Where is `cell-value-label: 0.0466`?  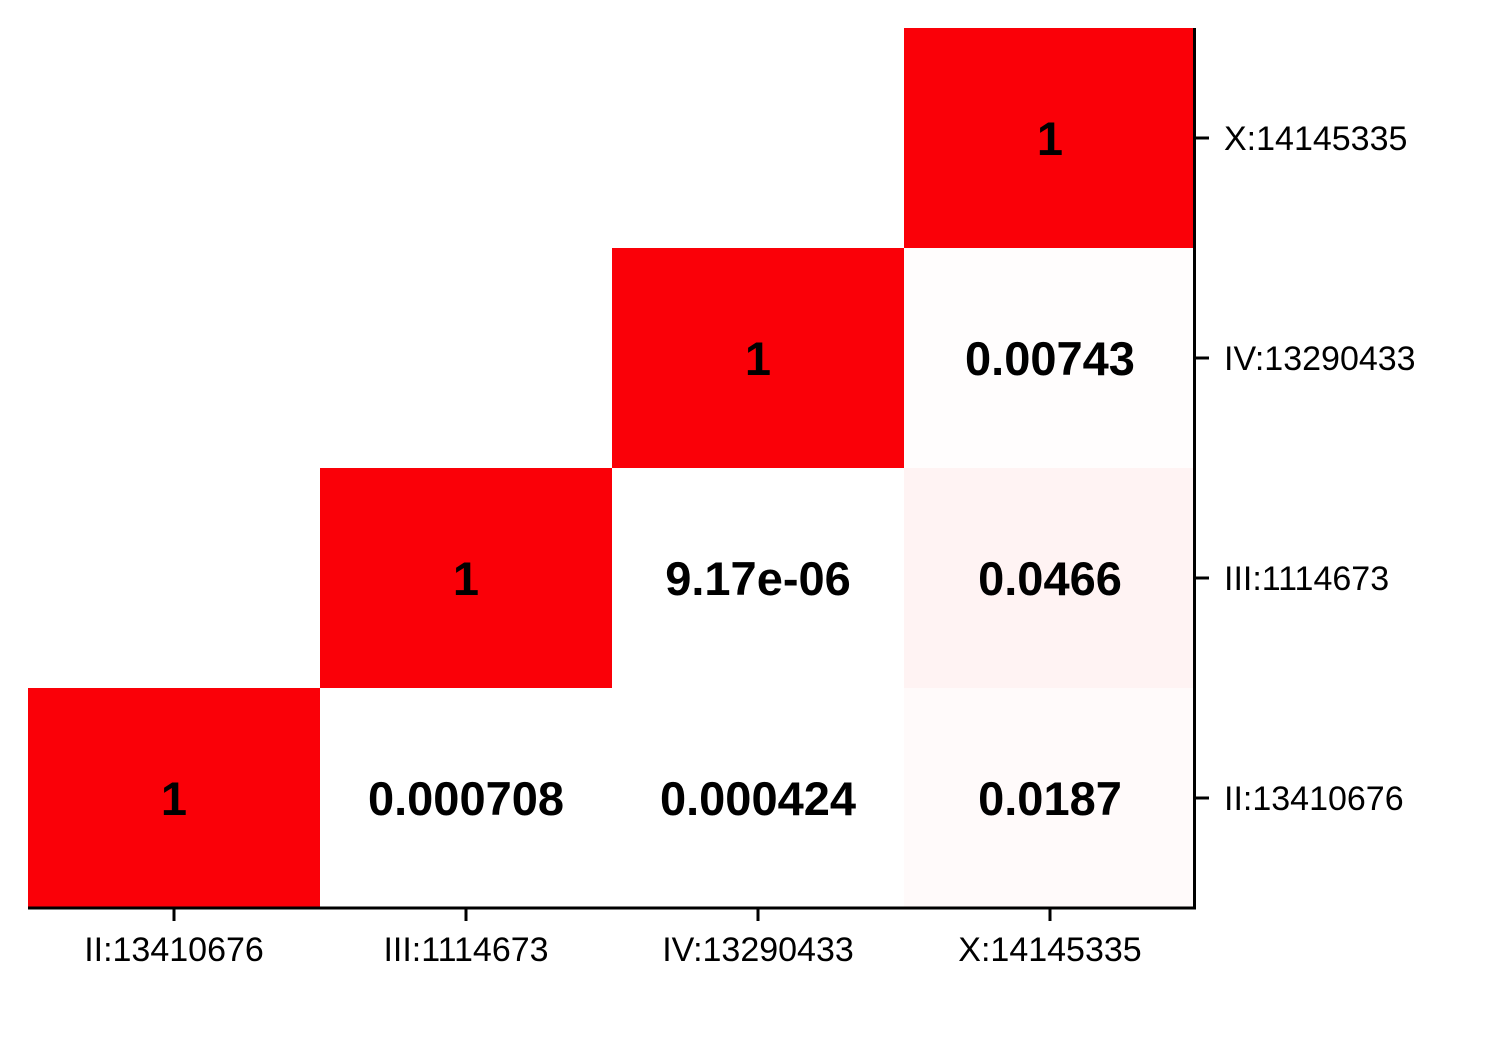 cell-value-label: 0.0466 is located at coordinates (1050, 578).